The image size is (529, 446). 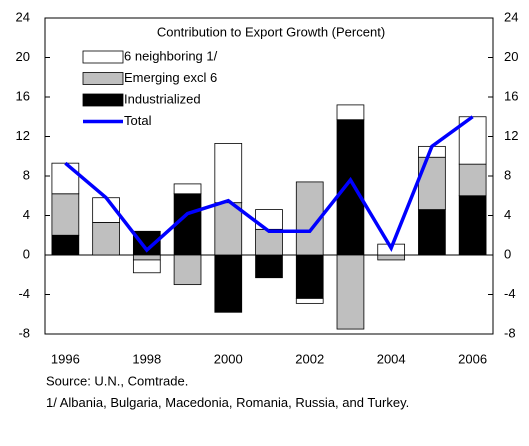 What do you see at coordinates (23, 95) in the screenshot?
I see `y-tick-label: 16` at bounding box center [23, 95].